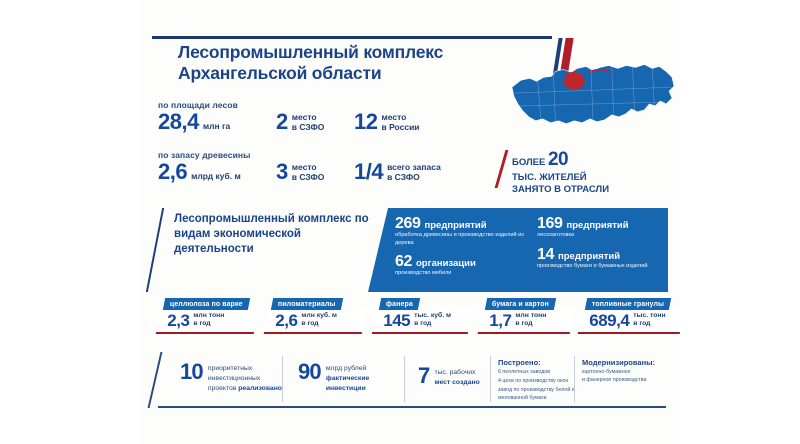 The width and height of the screenshot is (800, 444). I want to click on panel-item-sub: производство бумаги и бумажных изделий, so click(592, 265).